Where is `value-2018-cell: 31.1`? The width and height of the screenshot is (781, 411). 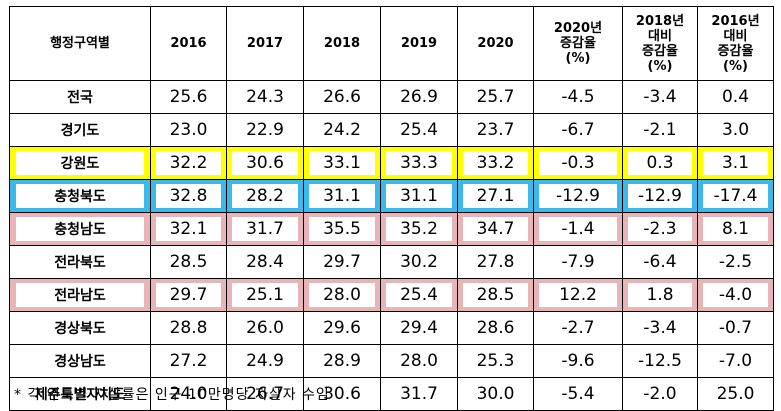 value-2018-cell: 31.1 is located at coordinates (342, 196).